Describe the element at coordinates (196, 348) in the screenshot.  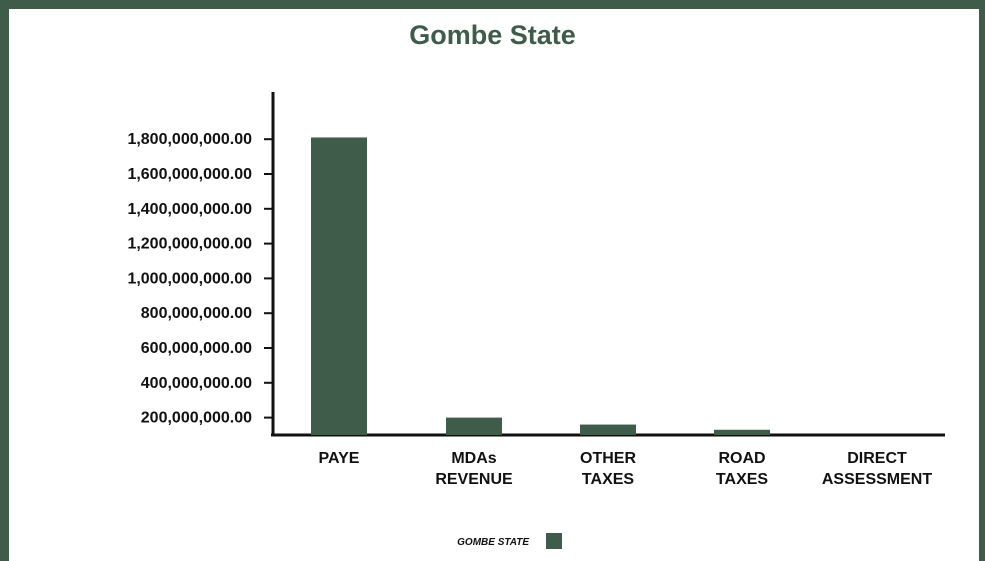
I see `y-tick-label: 600,000,000.00` at that location.